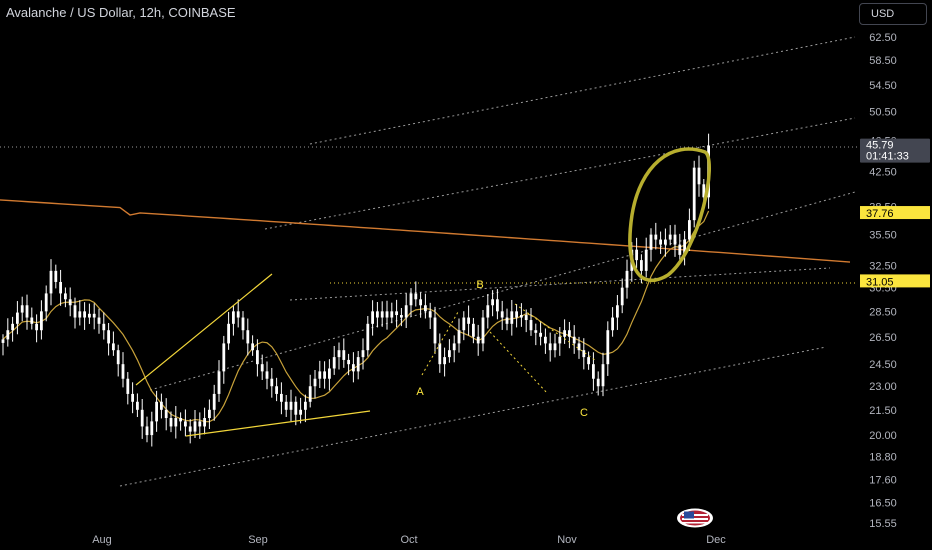 Image resolution: width=932 pixels, height=550 pixels. Describe the element at coordinates (883, 112) in the screenshot. I see `y-tick-label: 50.50` at that location.